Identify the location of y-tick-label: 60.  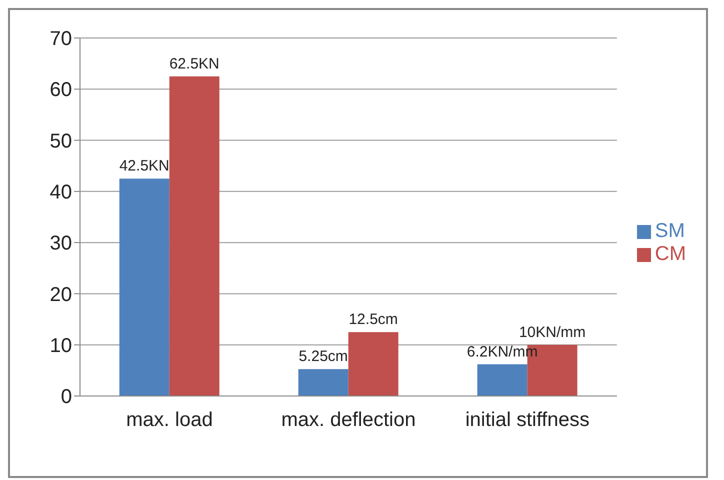
(61, 90).